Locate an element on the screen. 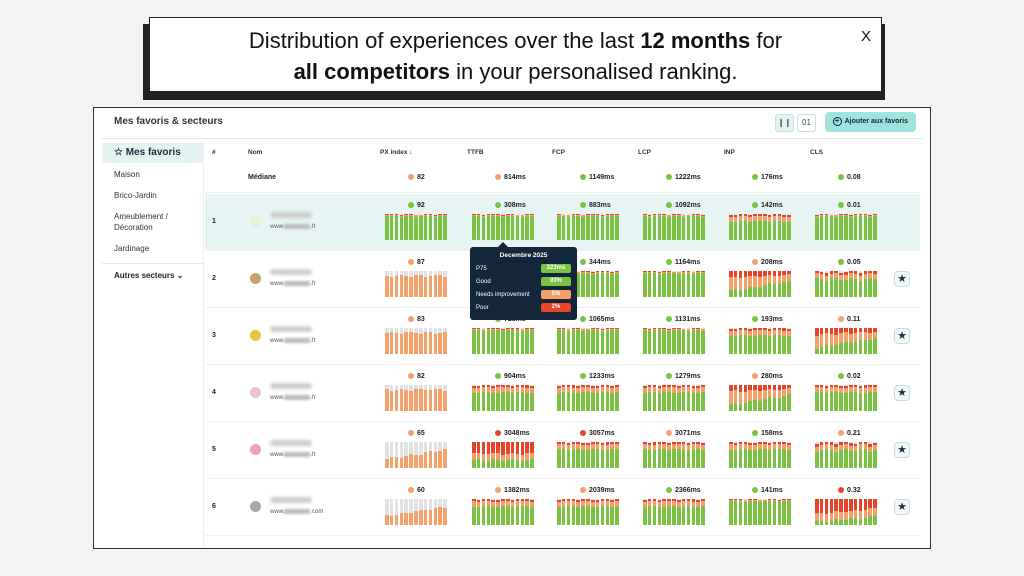 This screenshot has width=1024, height=576. histogram-inp is located at coordinates (760, 341).